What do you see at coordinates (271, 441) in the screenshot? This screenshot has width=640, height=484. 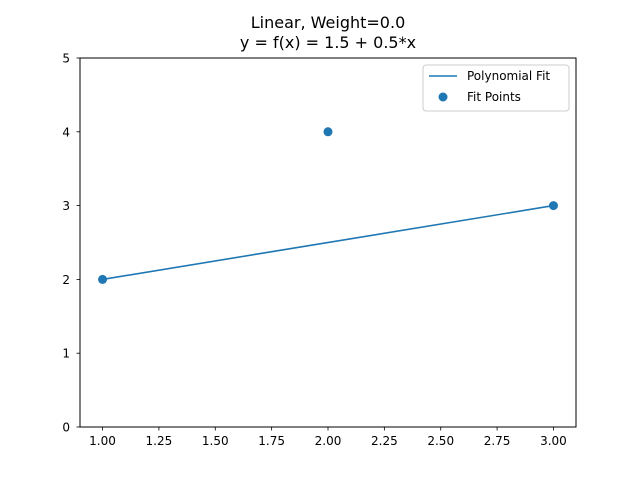 I see `x-tick-label: 1.75` at bounding box center [271, 441].